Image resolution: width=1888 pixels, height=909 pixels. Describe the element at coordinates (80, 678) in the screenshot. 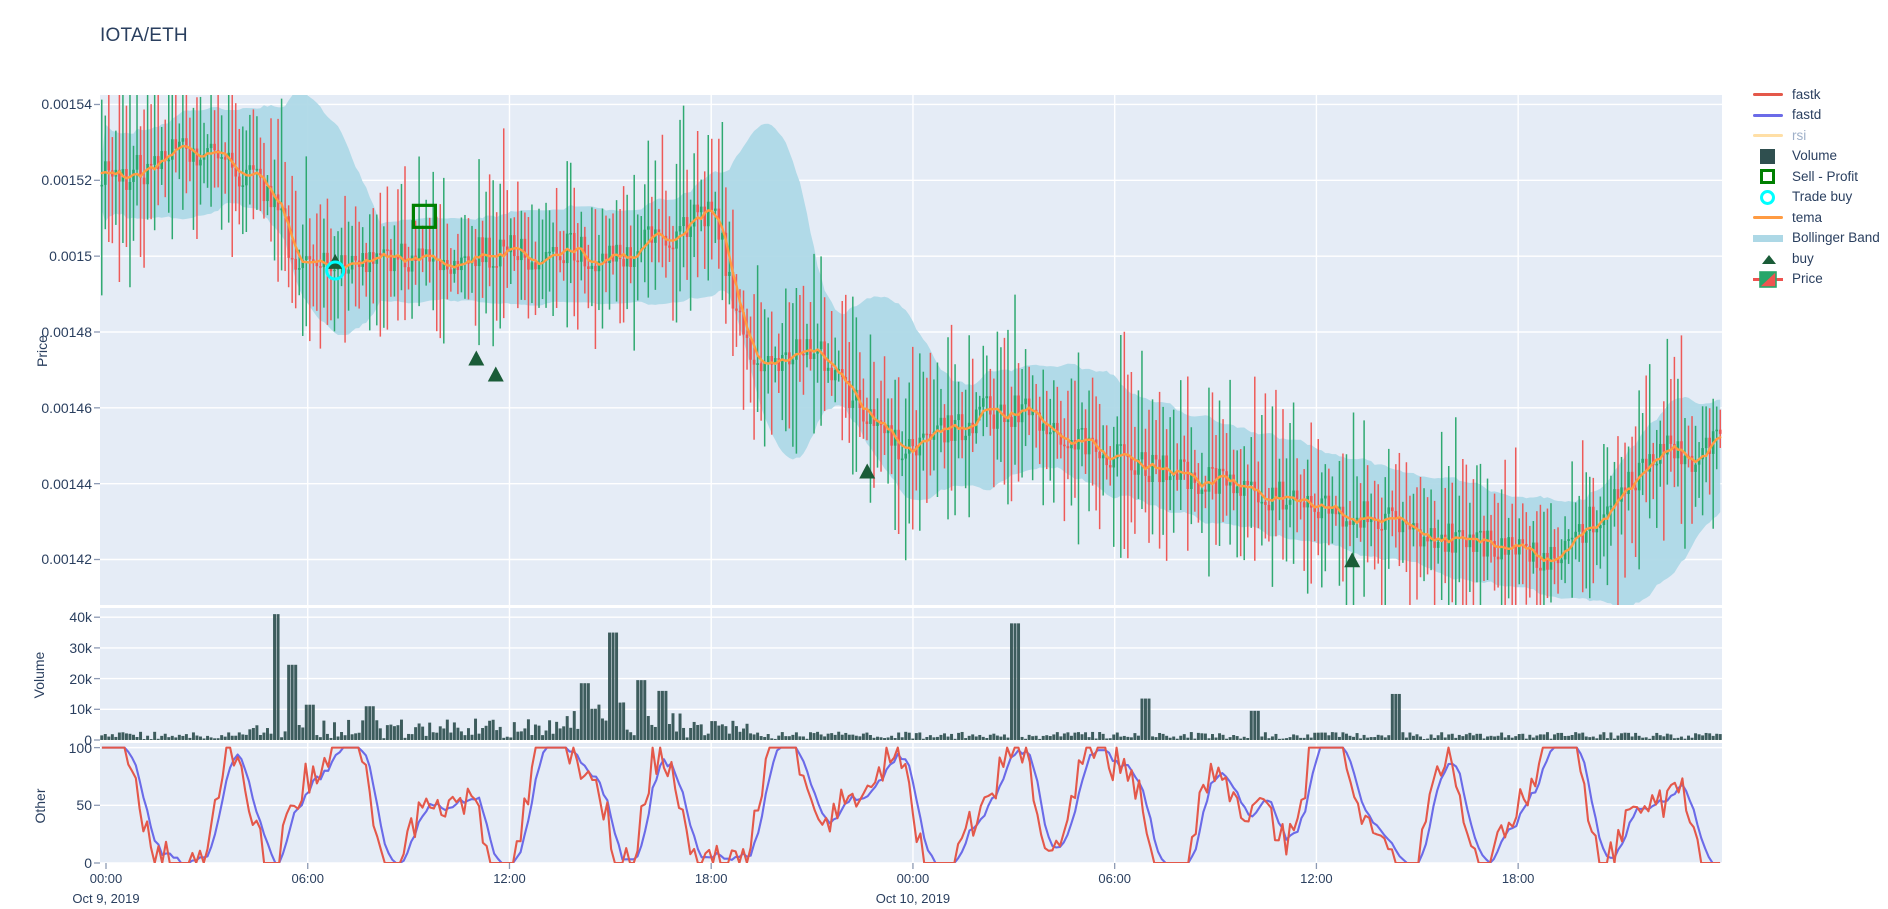

I see `y-axis-tick-label: 20k` at that location.